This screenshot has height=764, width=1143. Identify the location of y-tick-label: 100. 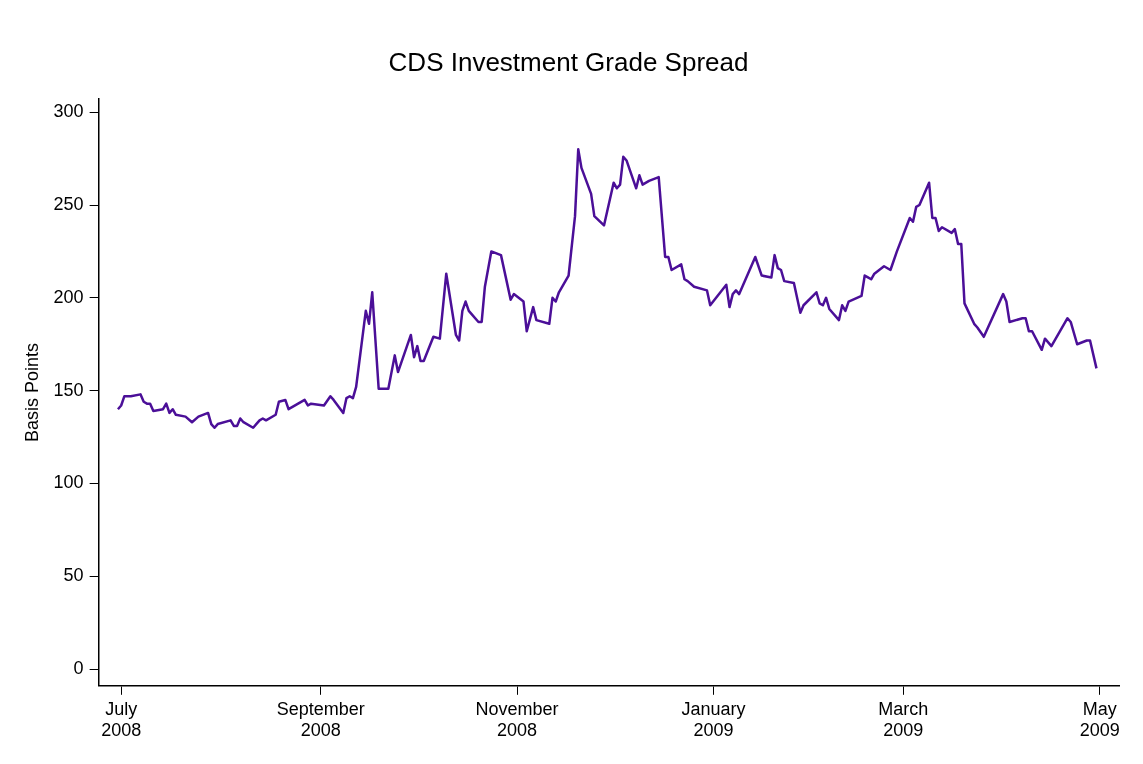
(68, 482).